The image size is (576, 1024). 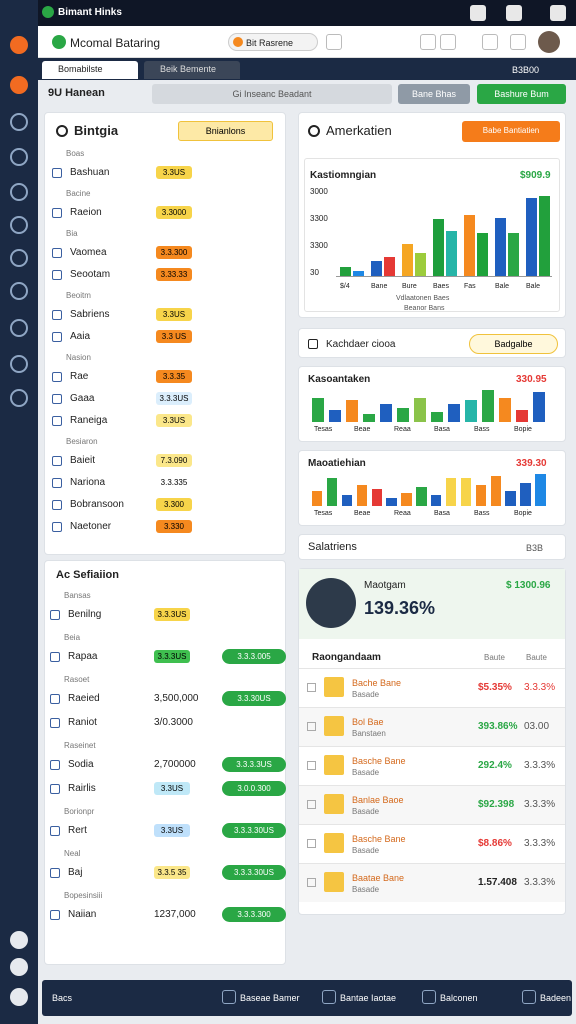 What do you see at coordinates (86, 212) in the screenshot?
I see `row-label: Raeion` at bounding box center [86, 212].